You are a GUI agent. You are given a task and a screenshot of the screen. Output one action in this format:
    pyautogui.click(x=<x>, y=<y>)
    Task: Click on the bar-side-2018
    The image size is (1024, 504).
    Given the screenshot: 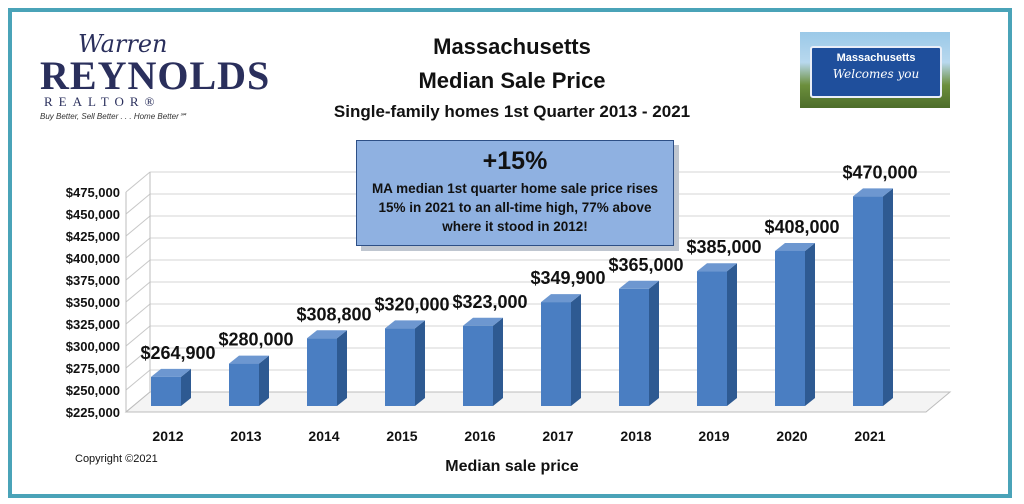 What is the action you would take?
    pyautogui.click(x=654, y=343)
    